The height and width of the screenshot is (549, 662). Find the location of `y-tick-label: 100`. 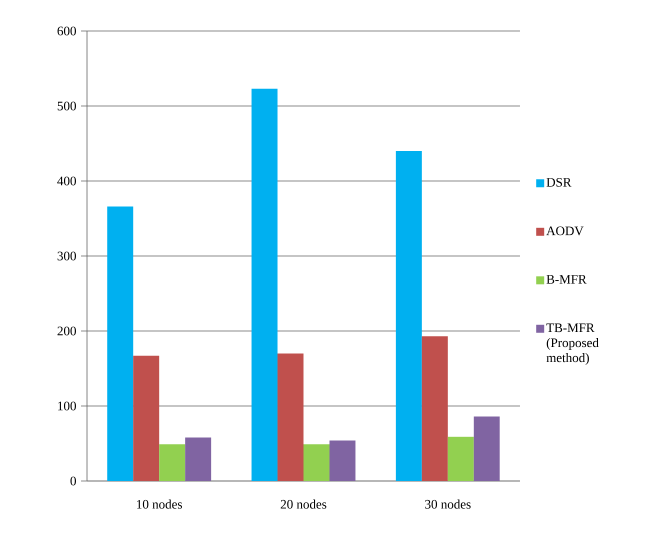

y-tick-label: 100 is located at coordinates (67, 406).